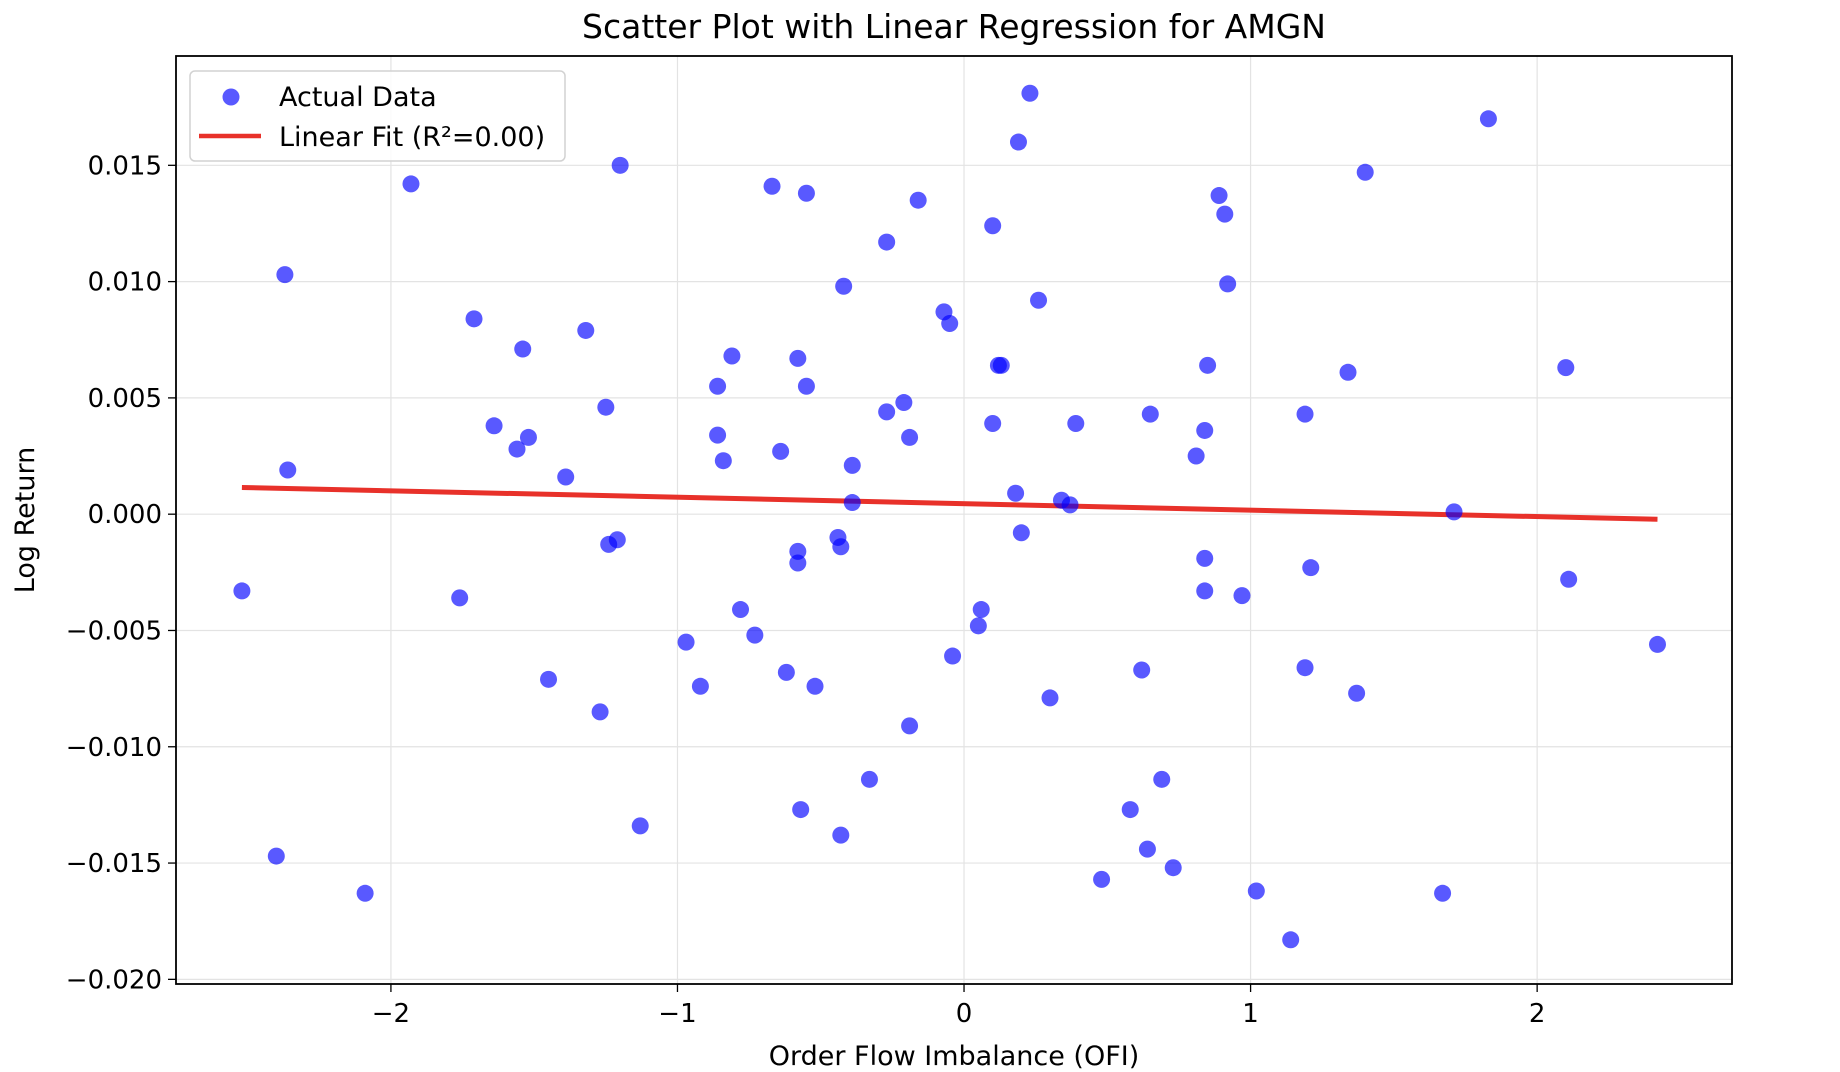 The image size is (1840, 1072). Describe the element at coordinates (125, 283) in the screenshot. I see `y-tick-label: 0.010` at that location.